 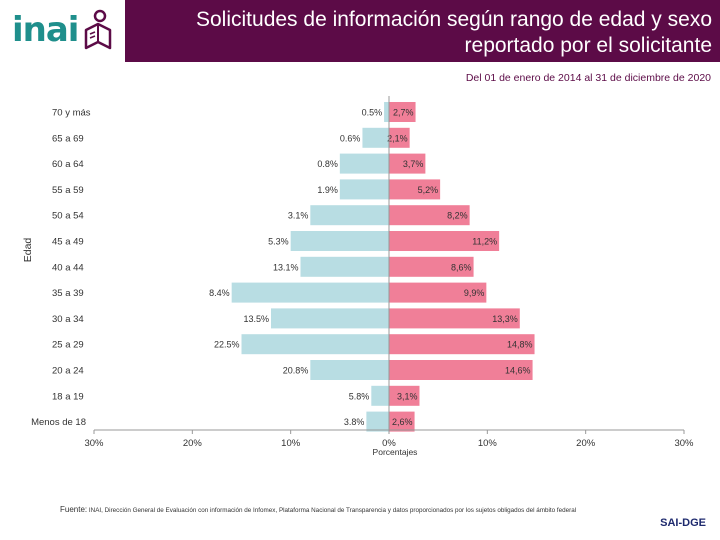 What do you see at coordinates (98, 29) in the screenshot?
I see `inai-logo-icon` at bounding box center [98, 29].